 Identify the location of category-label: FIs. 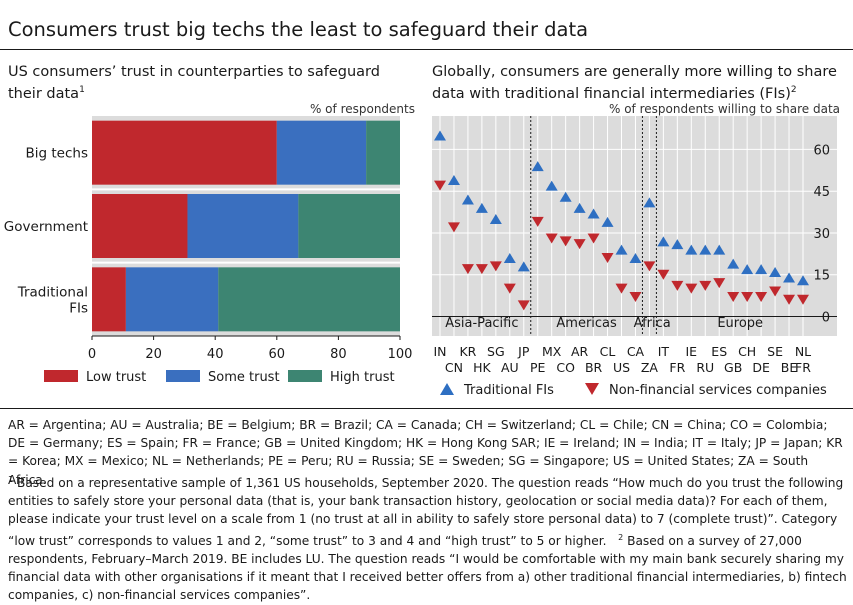
(78, 308).